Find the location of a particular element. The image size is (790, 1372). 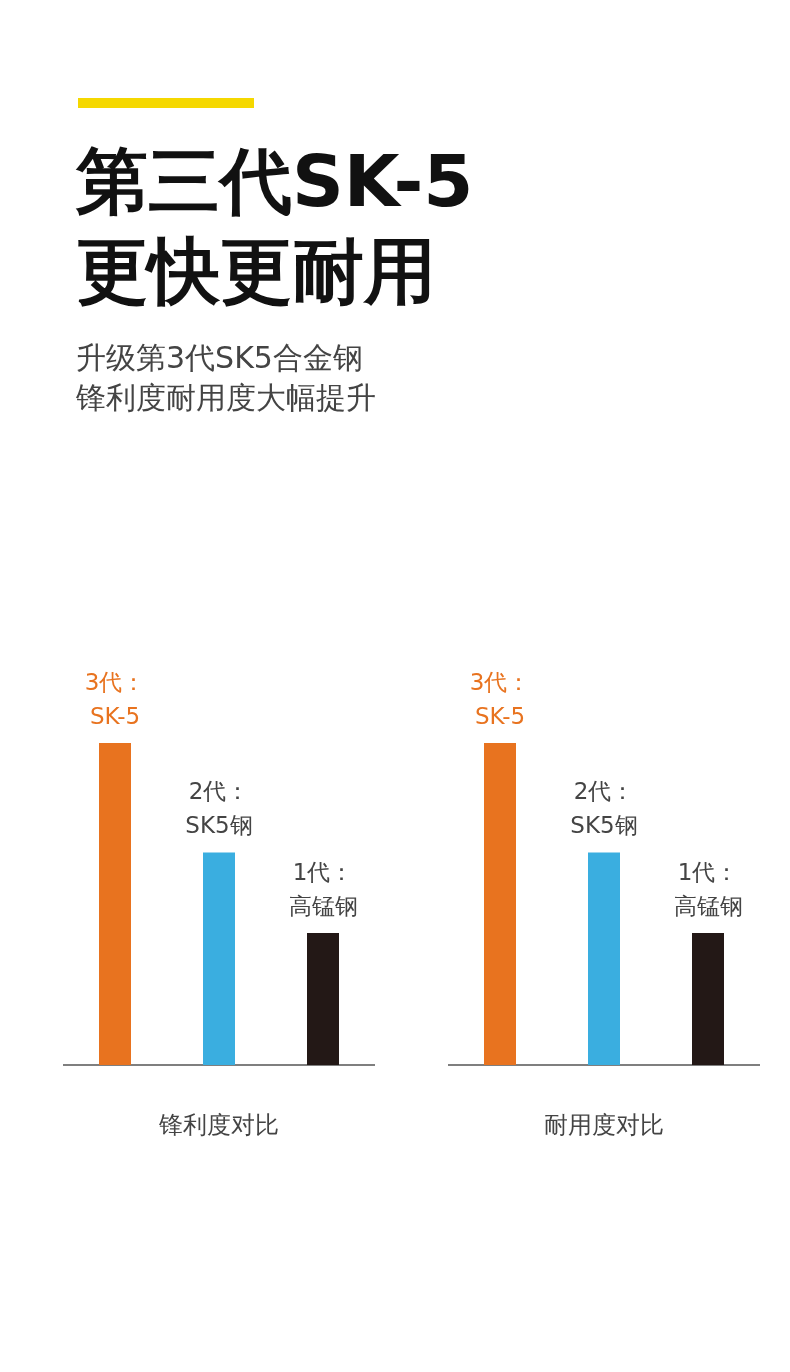

chart-title: 第三代SK-5 更快更耐用 is located at coordinates (275, 226).